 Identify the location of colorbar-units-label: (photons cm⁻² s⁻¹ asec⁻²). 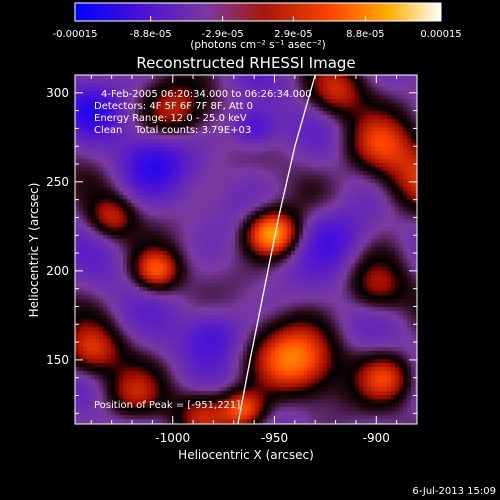
(257, 45).